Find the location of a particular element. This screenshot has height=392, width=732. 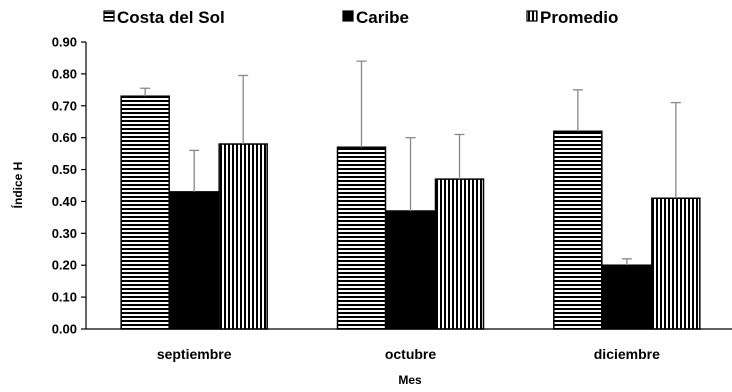

bar-promedio-septiembre is located at coordinates (243, 236).